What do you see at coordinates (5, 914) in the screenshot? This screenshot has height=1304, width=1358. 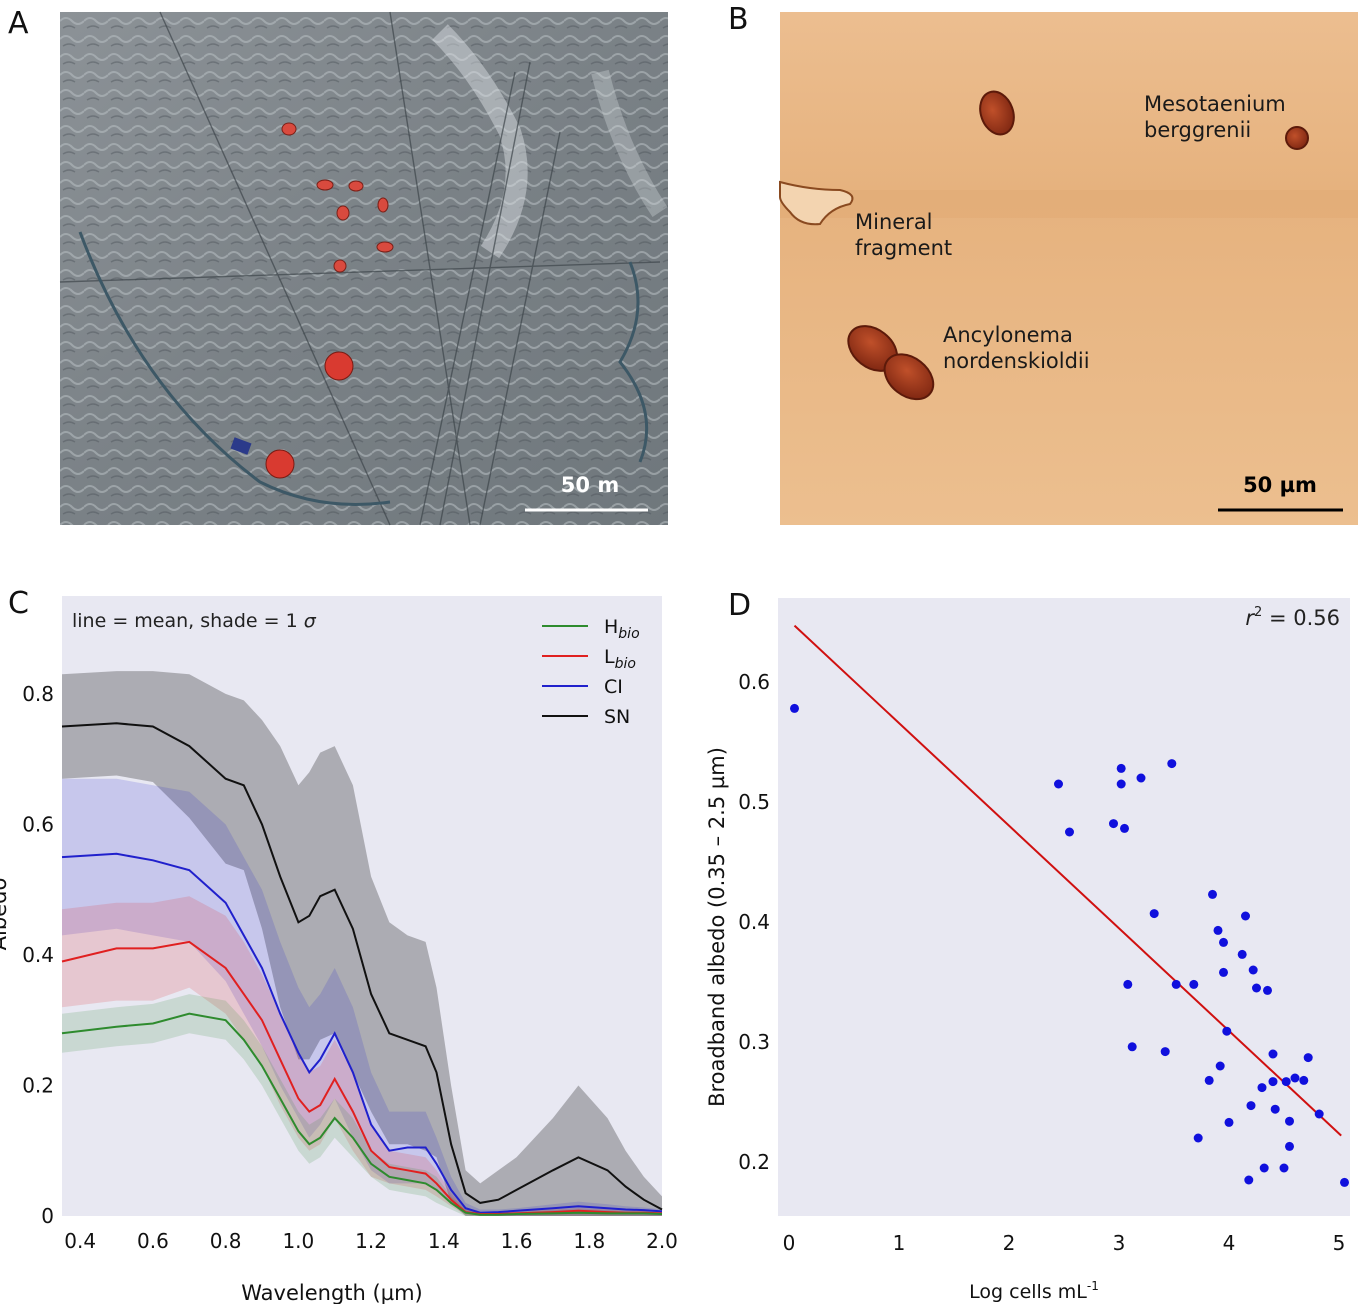 I see `y-axis-label: Albedo` at bounding box center [5, 914].